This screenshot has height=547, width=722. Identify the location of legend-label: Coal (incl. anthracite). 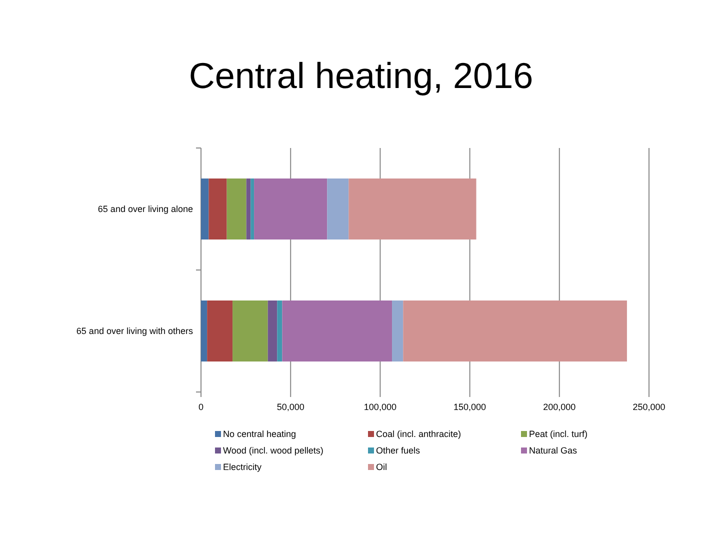
(419, 434).